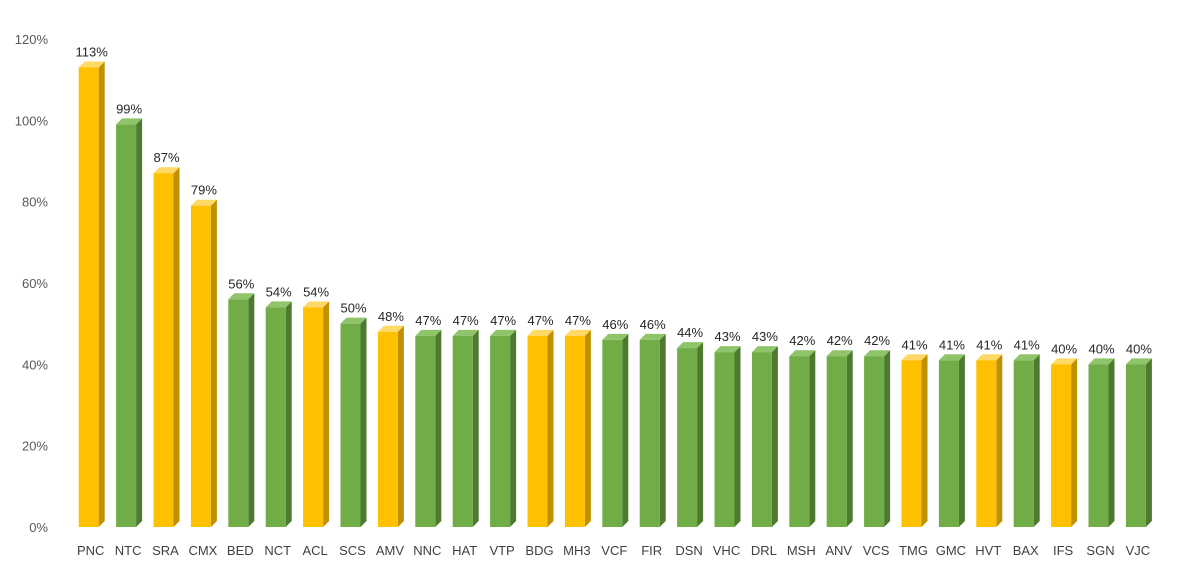 This screenshot has height=567, width=1200. Describe the element at coordinates (35, 202) in the screenshot. I see `y-tick-label: 80%` at that location.